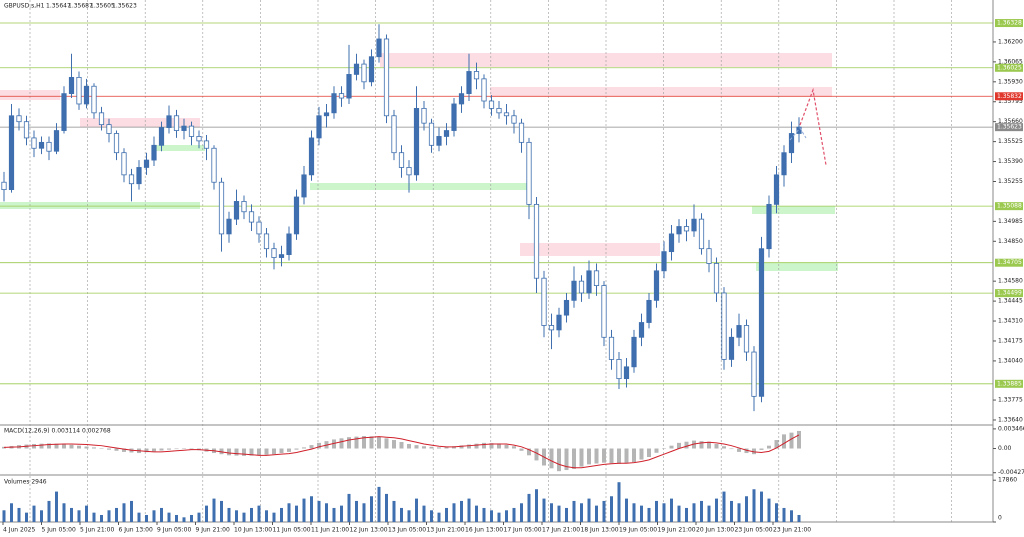 This screenshot has height=537, width=1024. I want to click on x-tick-label: 23 Jun 05:00, so click(754, 530).